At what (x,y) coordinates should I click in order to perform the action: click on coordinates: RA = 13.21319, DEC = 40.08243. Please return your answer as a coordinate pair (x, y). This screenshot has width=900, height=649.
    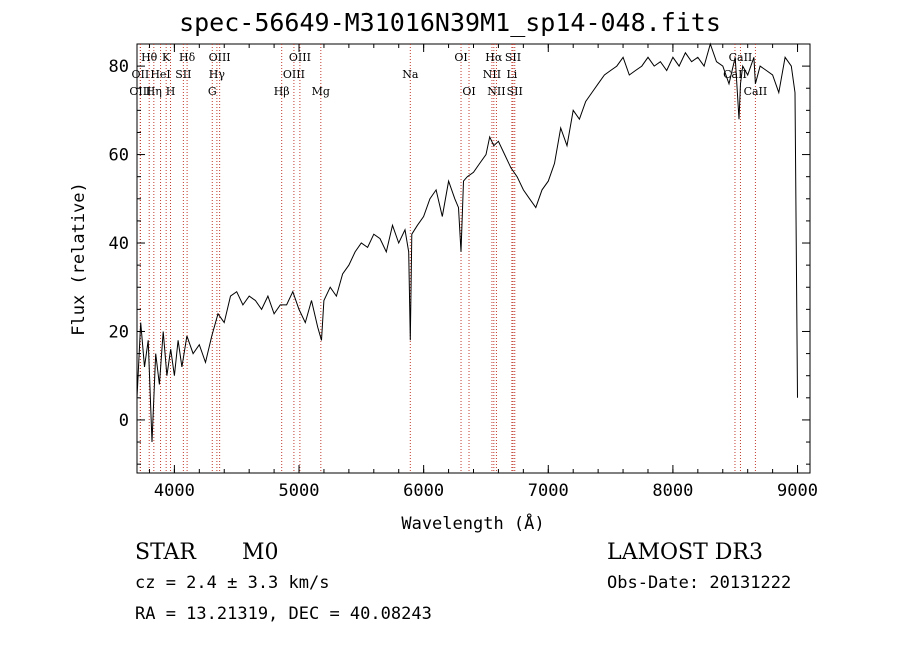
    Looking at the image, I should click on (283, 614).